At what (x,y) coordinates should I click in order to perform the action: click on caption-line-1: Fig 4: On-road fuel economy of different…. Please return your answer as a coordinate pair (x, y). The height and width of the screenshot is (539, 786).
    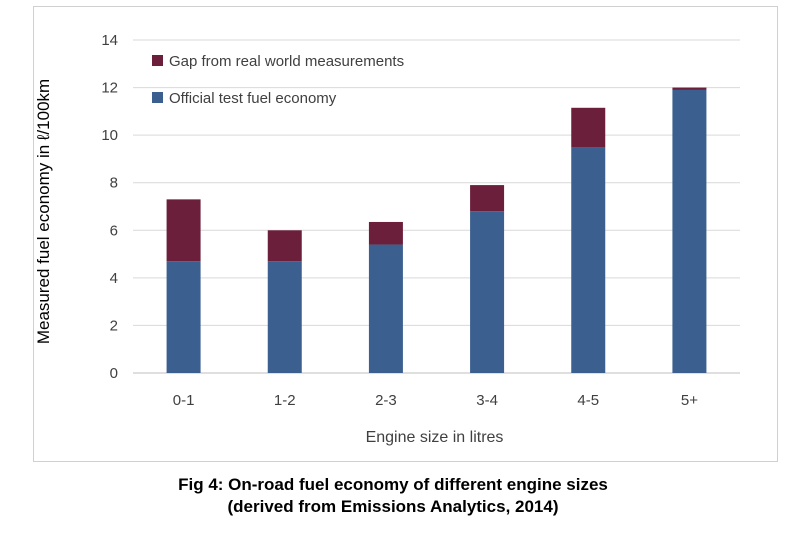
    Looking at the image, I should click on (393, 484).